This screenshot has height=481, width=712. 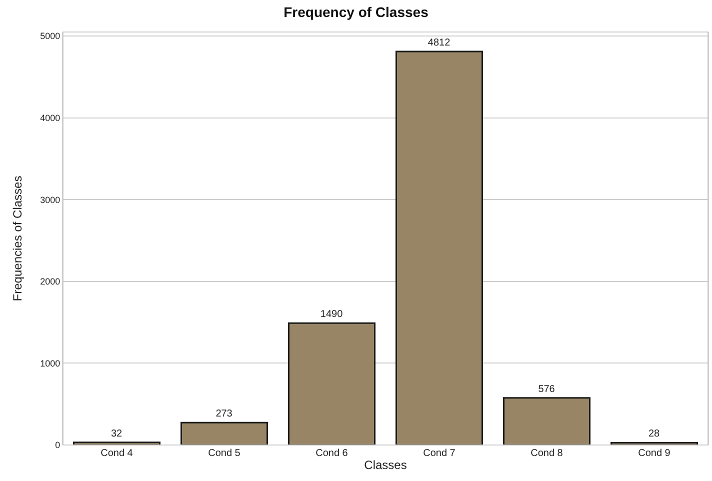 What do you see at coordinates (356, 12) in the screenshot?
I see `chart-title: Frequency of Classes` at bounding box center [356, 12].